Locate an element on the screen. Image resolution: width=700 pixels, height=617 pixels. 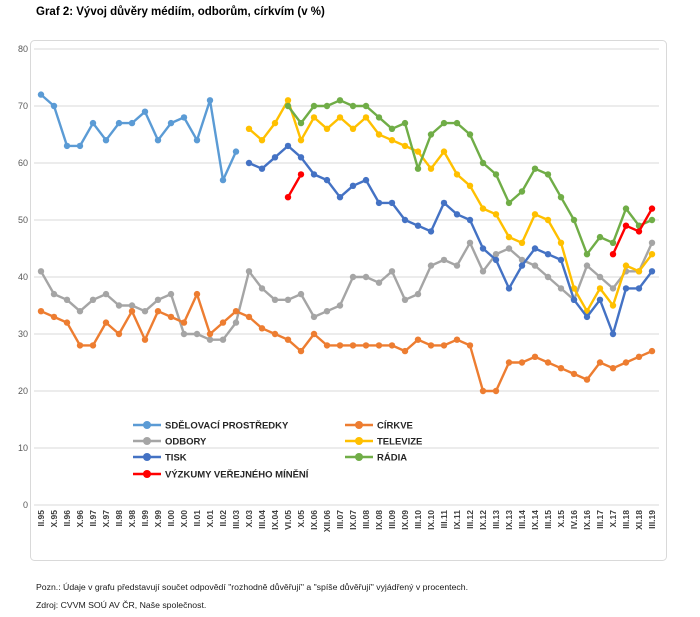
x-tick-label: IX.07 is located at coordinates (353, 520).